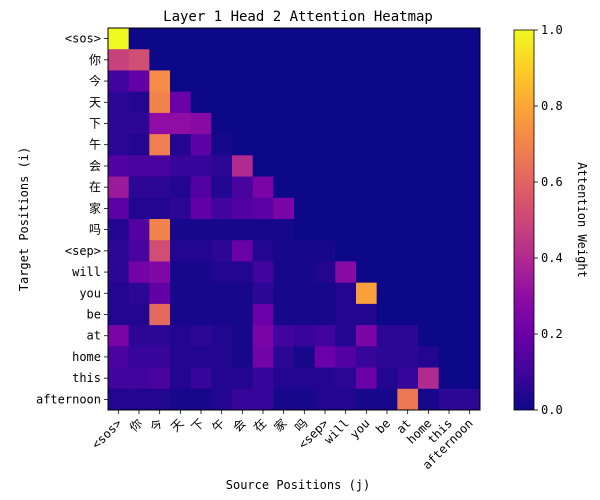 The height and width of the screenshot is (500, 600). What do you see at coordinates (95, 207) in the screenshot?
I see `y-tick-label: 家` at bounding box center [95, 207].